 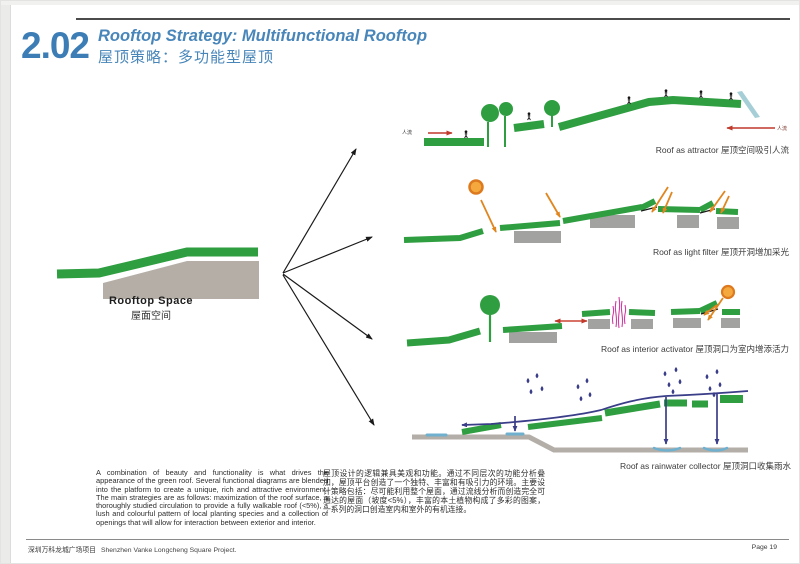 I want to click on light-filter-diagram, so click(x=571, y=211).